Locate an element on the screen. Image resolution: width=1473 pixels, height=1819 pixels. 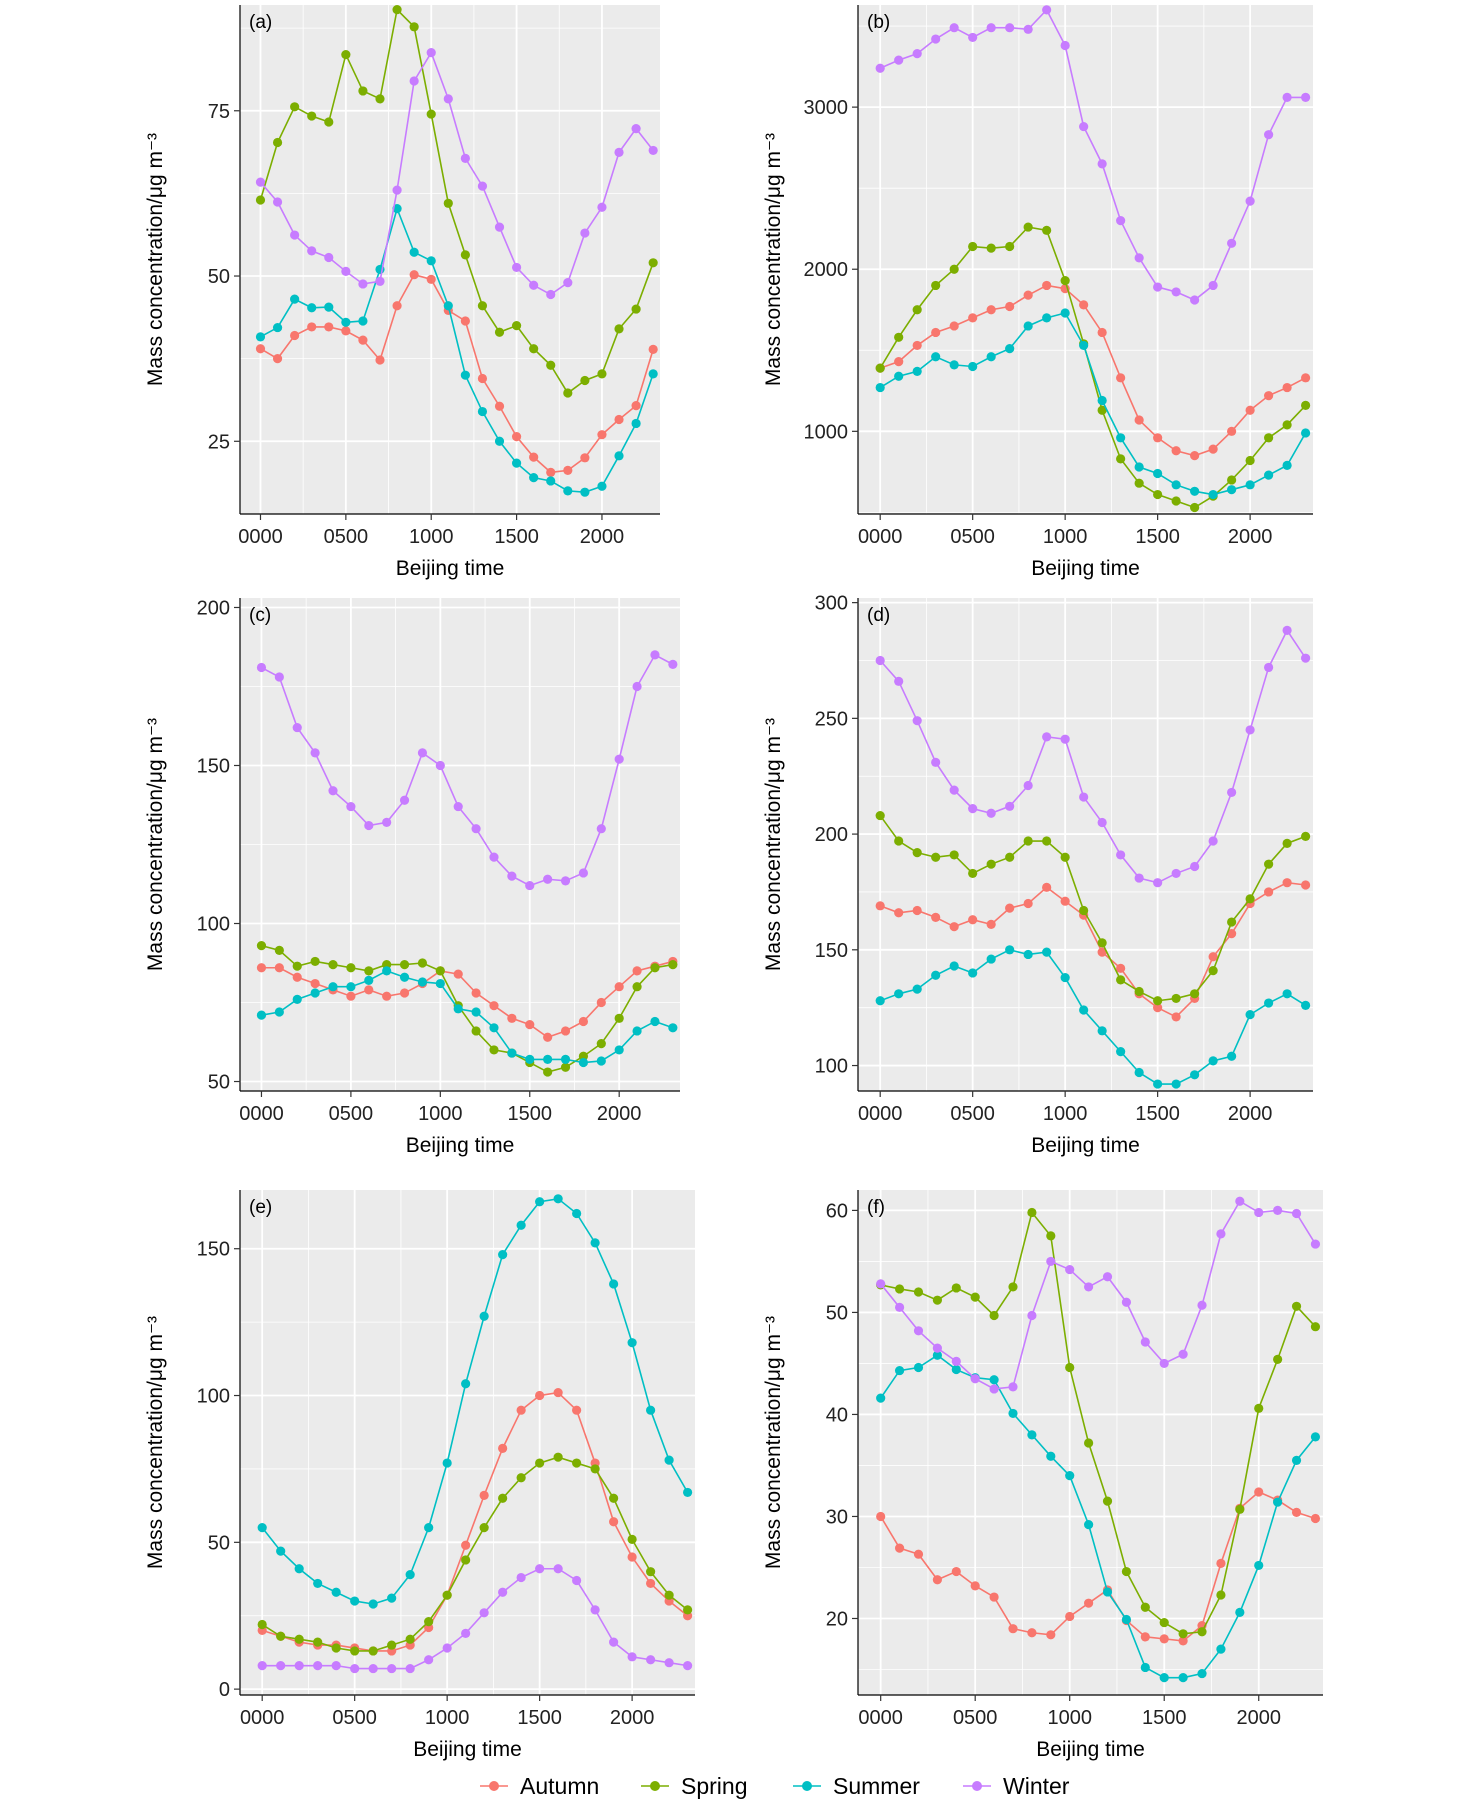
y-tick-label: 250 is located at coordinates (831, 719).